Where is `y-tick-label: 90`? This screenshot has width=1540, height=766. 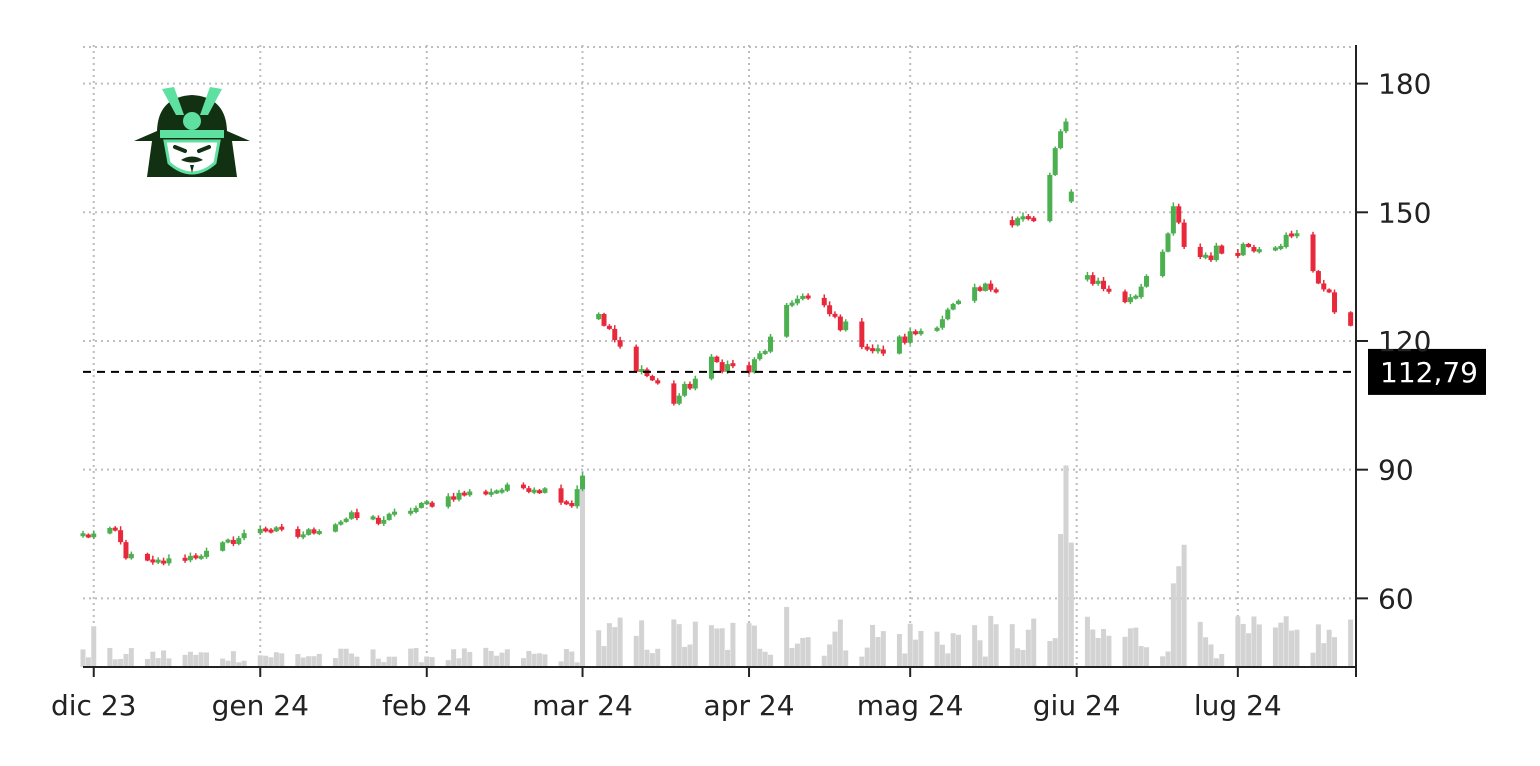 y-tick-label: 90 is located at coordinates (1396, 470).